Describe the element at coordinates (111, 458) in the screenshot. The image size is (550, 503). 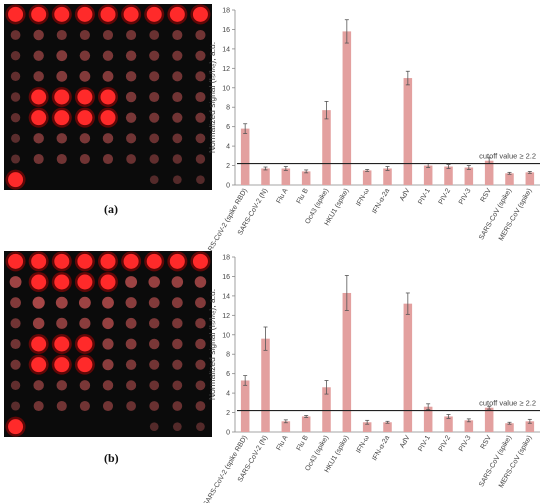
I see `panel-label: (b)` at that location.